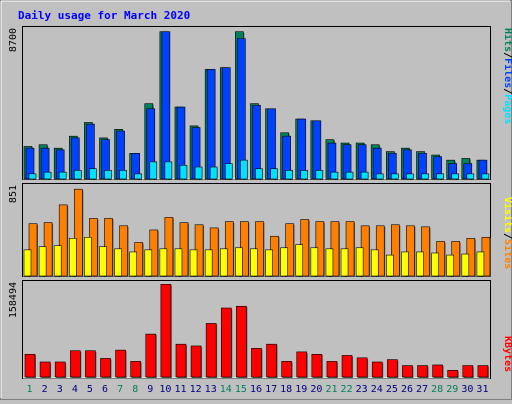 The height and width of the screenshot is (404, 512). I want to click on day-label-29: 29, so click(452, 389).